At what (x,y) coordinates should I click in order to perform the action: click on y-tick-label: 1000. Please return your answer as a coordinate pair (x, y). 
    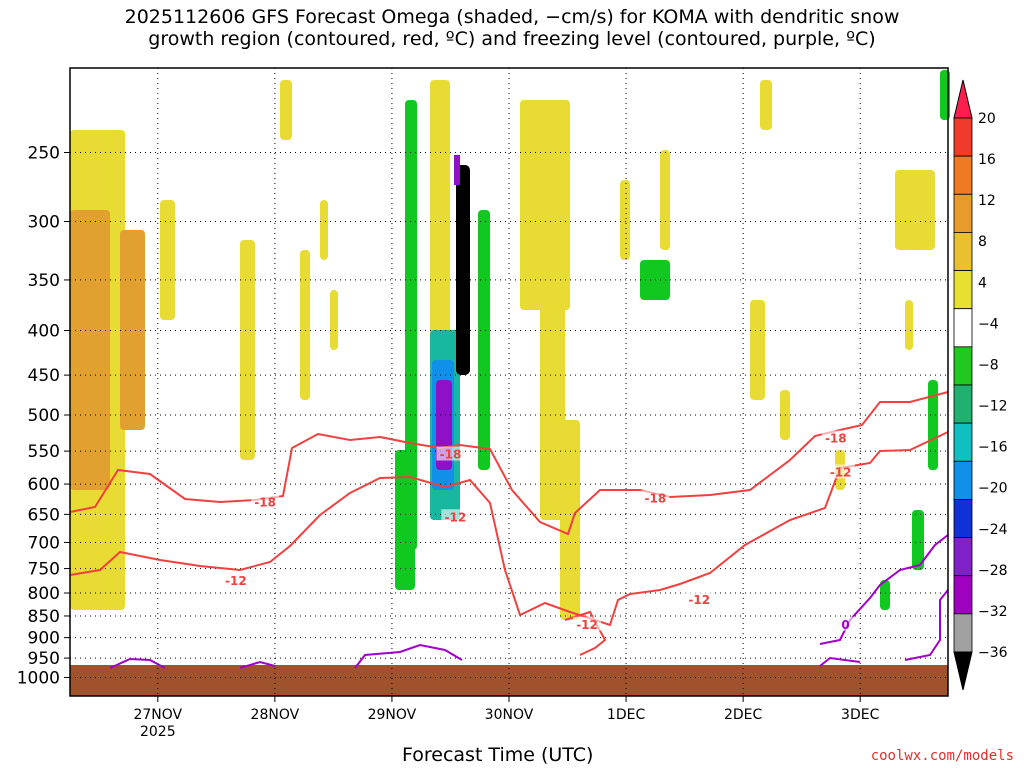
    Looking at the image, I should click on (38, 679).